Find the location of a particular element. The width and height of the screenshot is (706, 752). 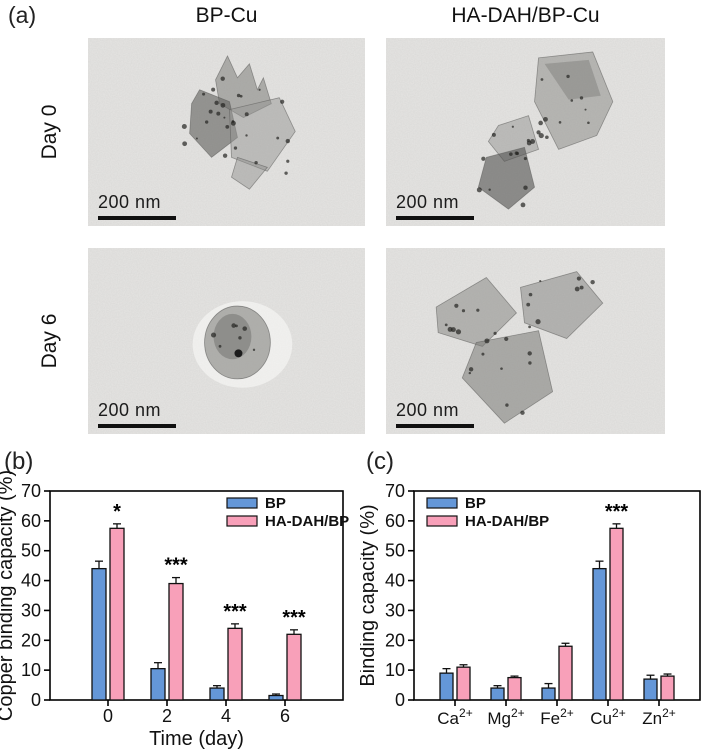

tem-image-hadah-day6: 200 nm is located at coordinates (525, 341).